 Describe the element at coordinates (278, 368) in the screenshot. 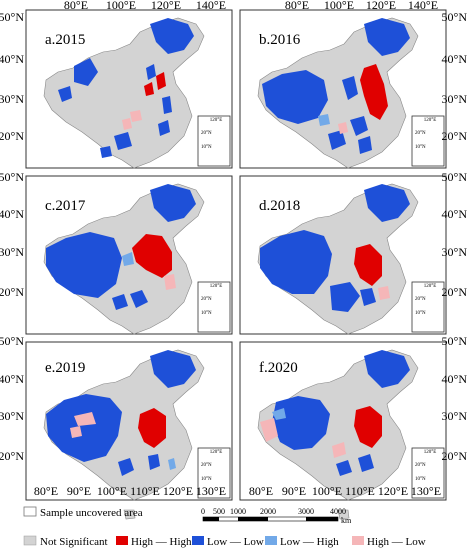

I see `panel-label: f.2020` at that location.